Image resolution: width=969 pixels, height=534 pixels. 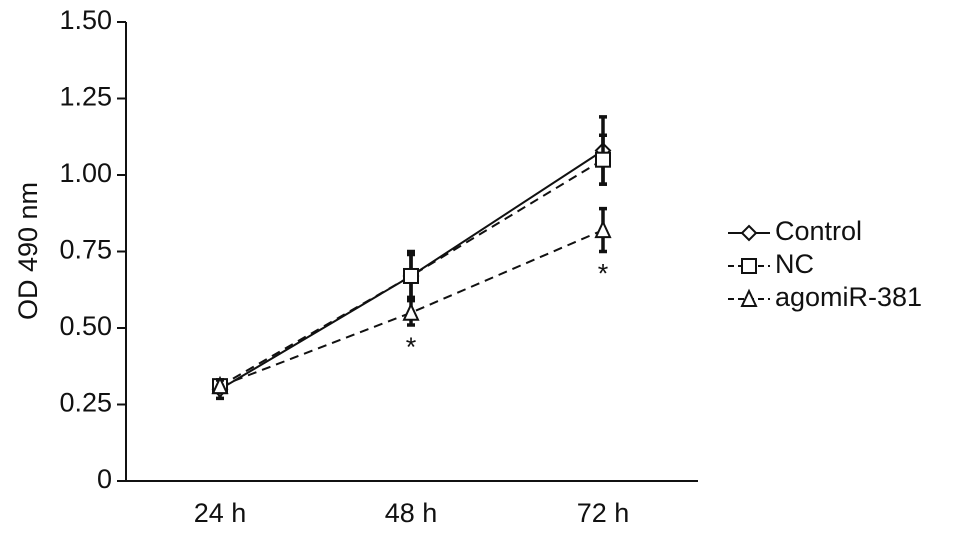 What do you see at coordinates (603, 513) in the screenshot?
I see `x-tick-label: 72 h` at bounding box center [603, 513].